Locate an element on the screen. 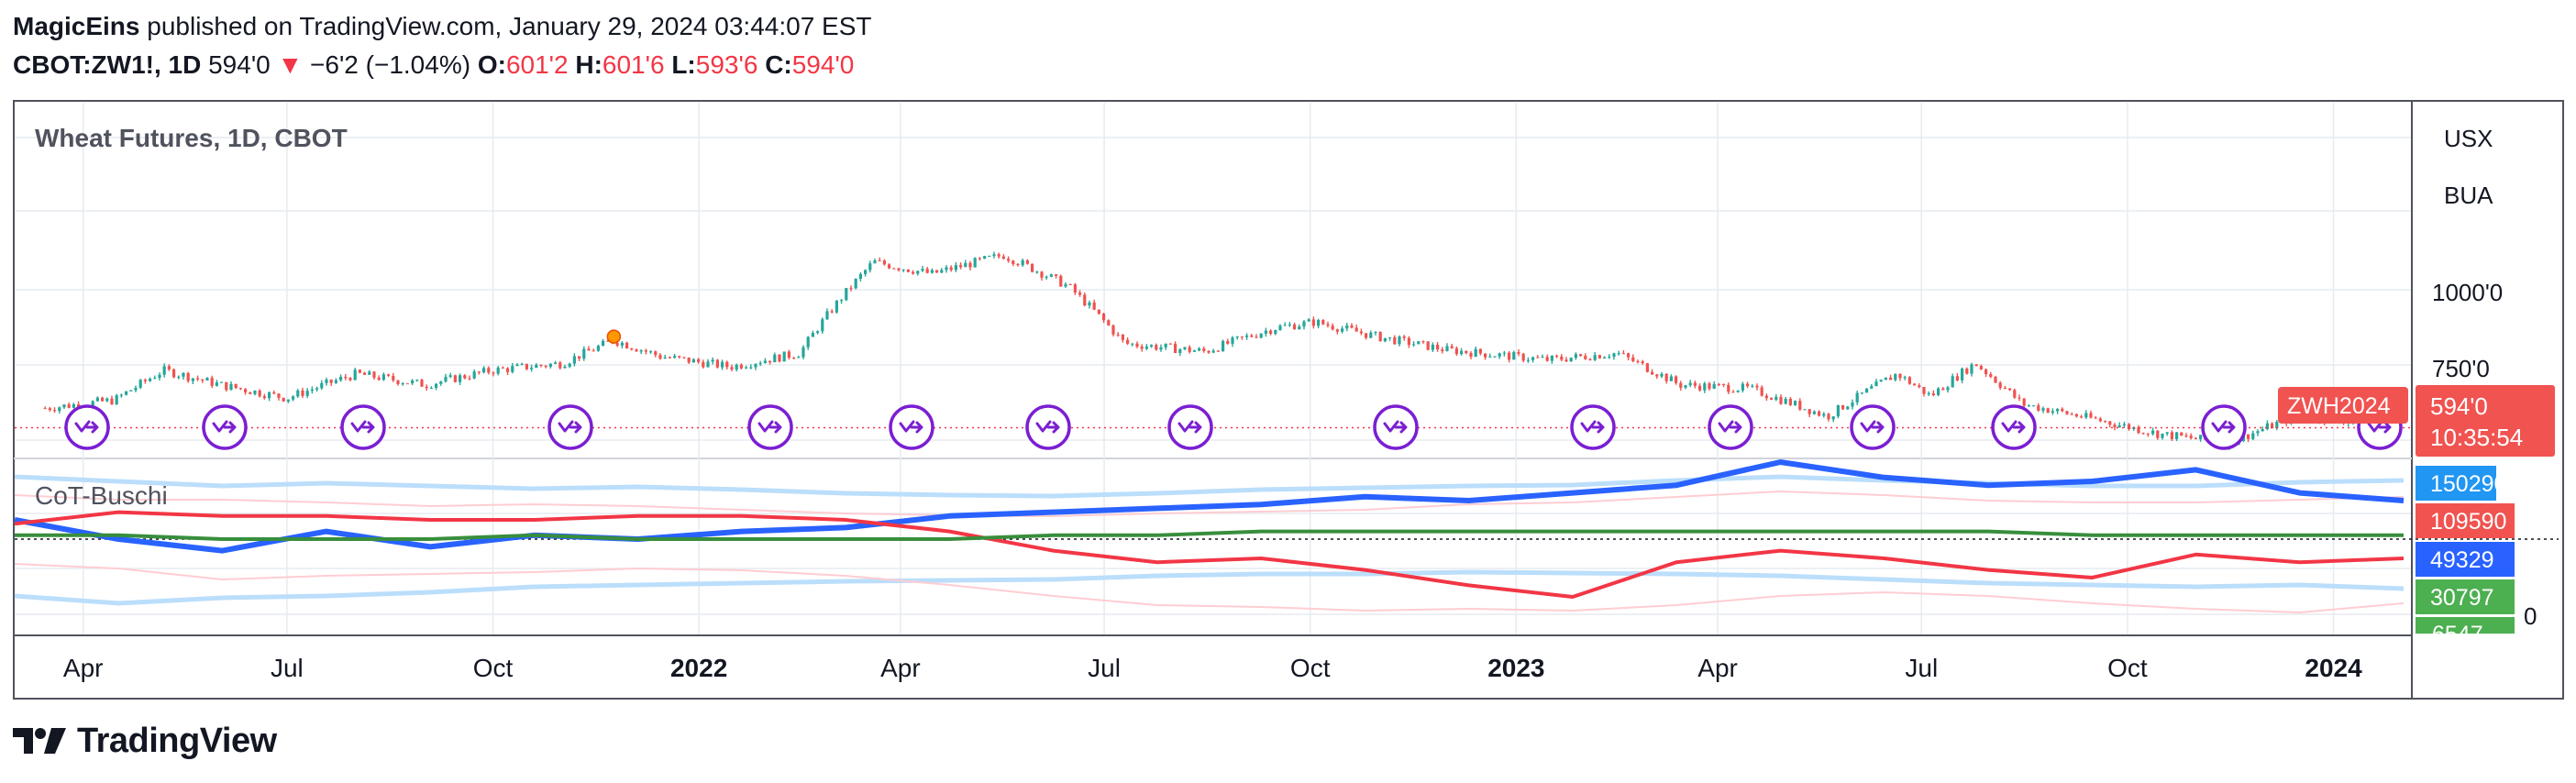 This screenshot has height=783, width=2576. currency-label: USX is located at coordinates (2468, 138).